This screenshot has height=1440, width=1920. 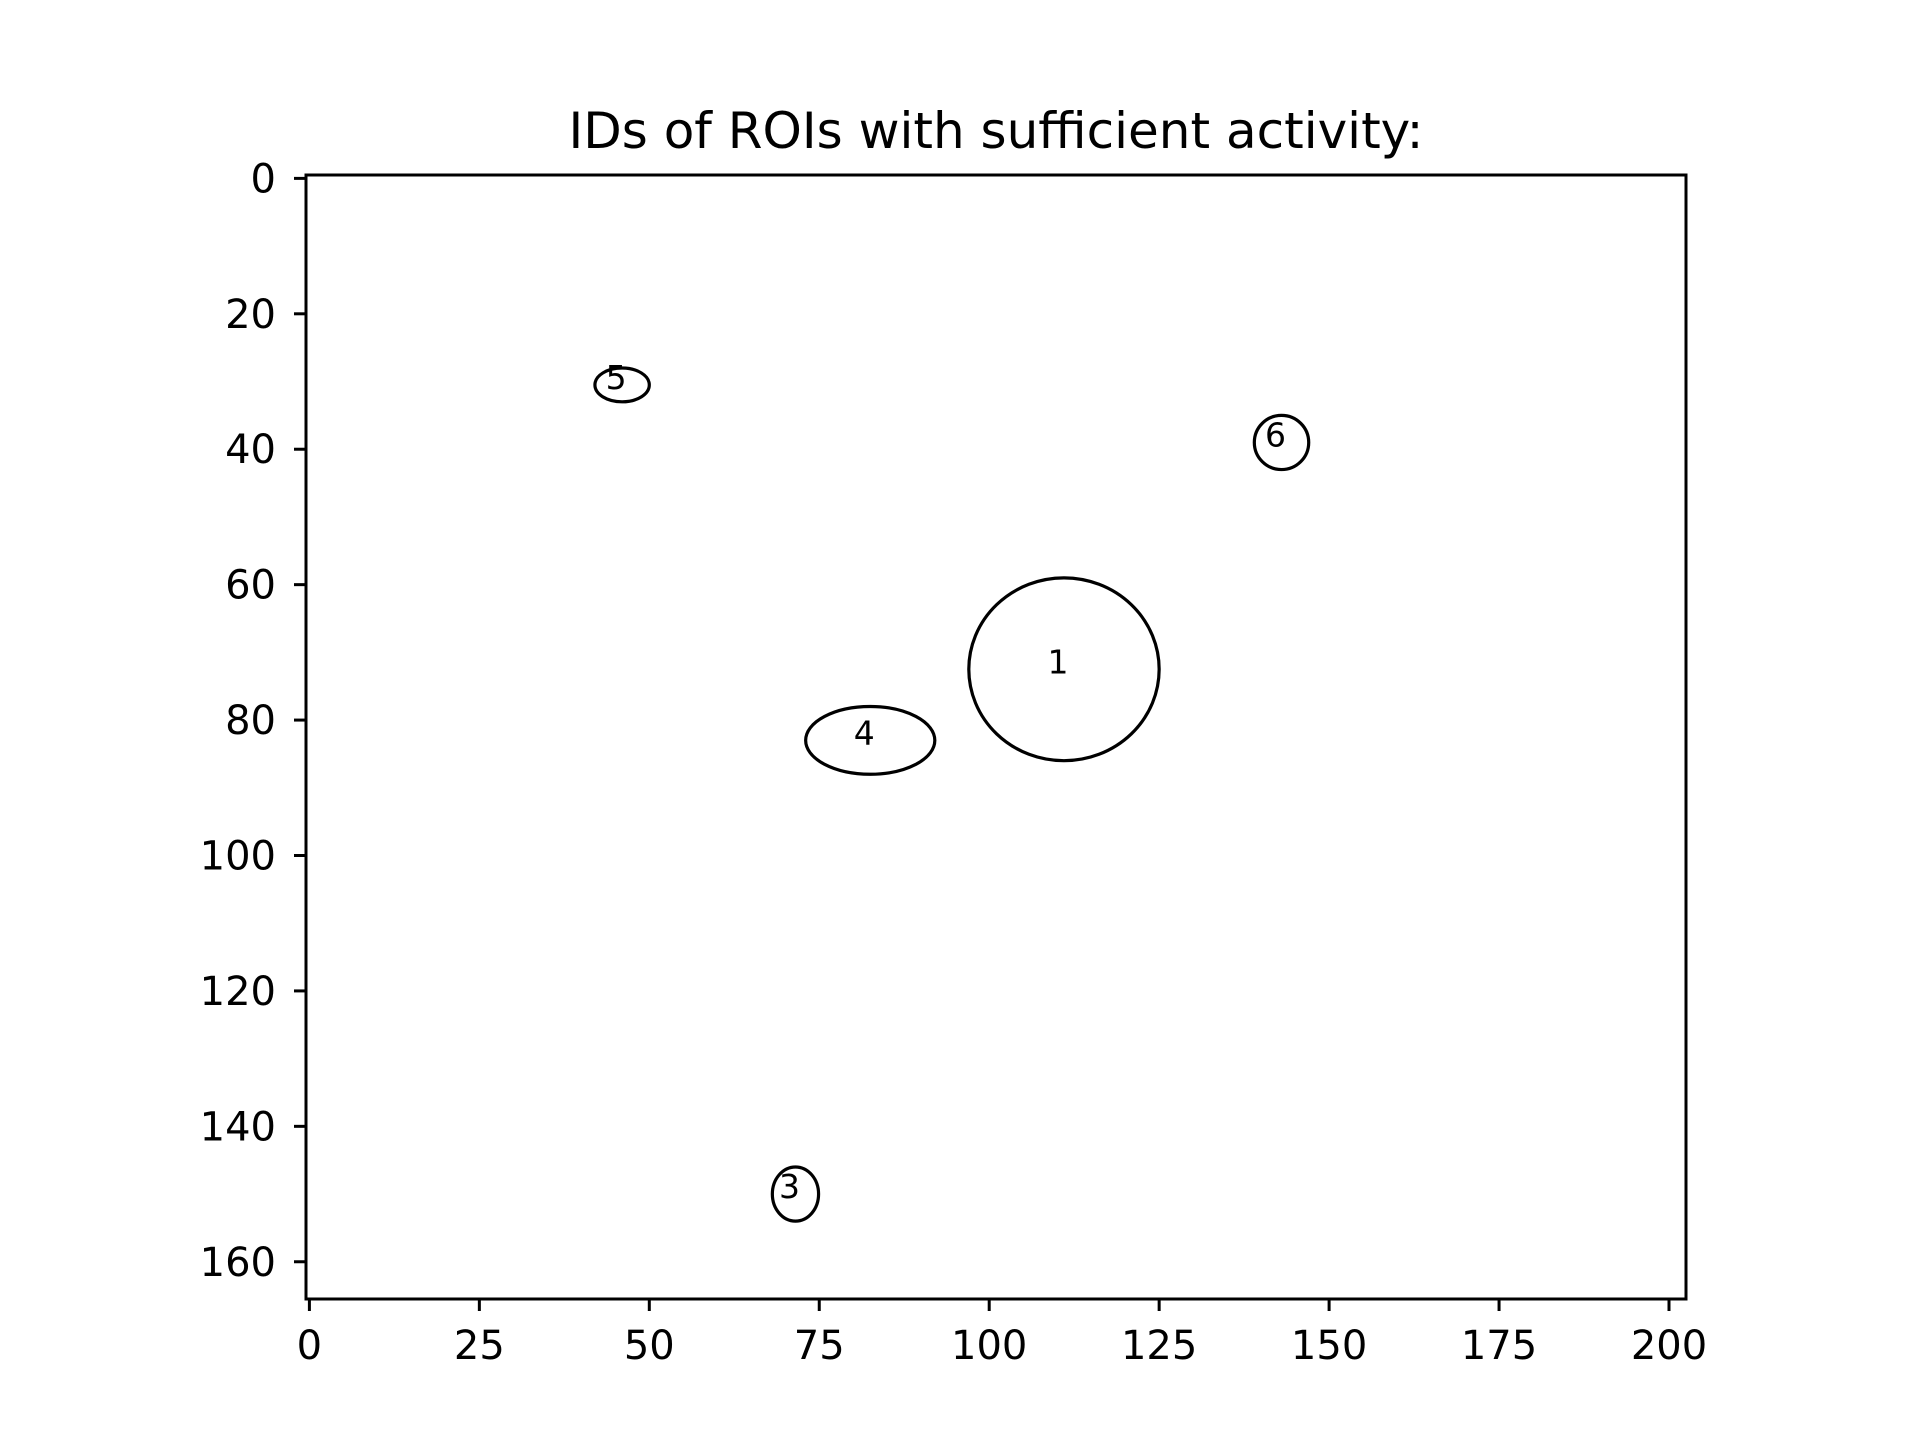 What do you see at coordinates (238, 1263) in the screenshot?
I see `y-tick-label: 160` at bounding box center [238, 1263].